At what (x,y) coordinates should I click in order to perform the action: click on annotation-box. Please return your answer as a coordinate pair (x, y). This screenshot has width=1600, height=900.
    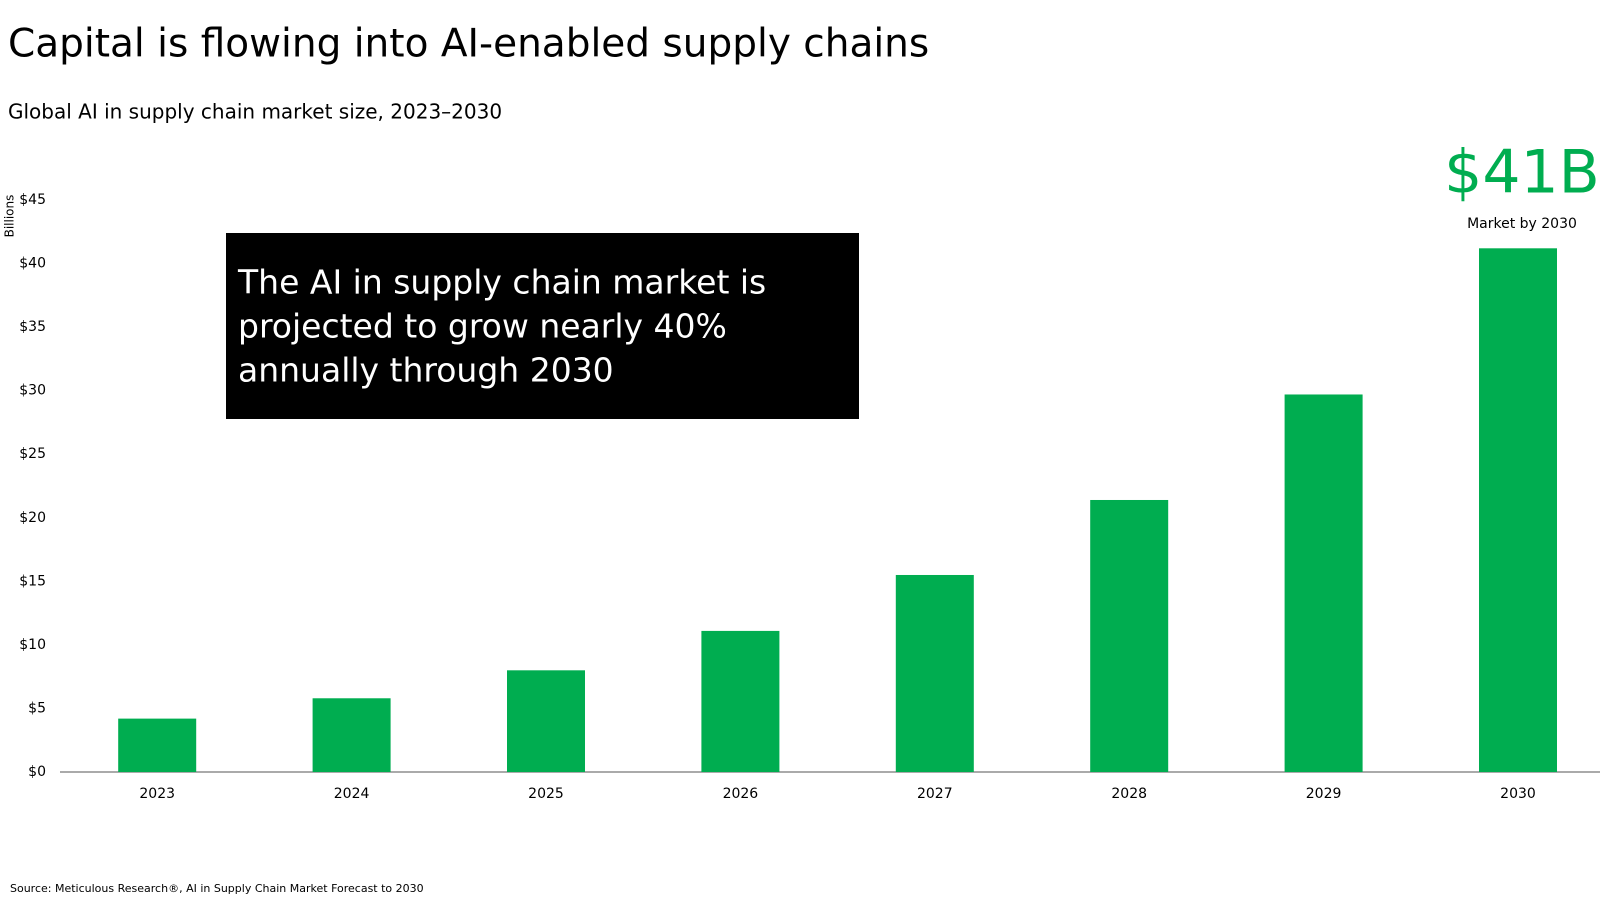
    Looking at the image, I should click on (542, 326).